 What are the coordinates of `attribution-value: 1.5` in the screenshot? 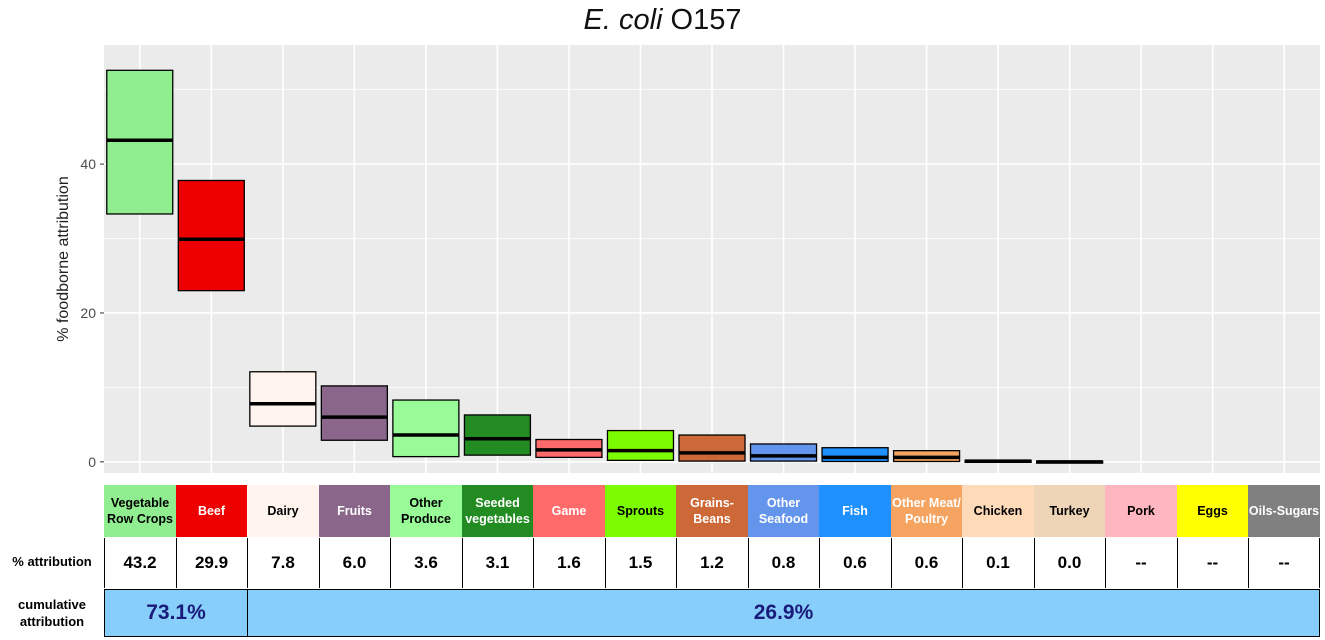 It's located at (640, 562).